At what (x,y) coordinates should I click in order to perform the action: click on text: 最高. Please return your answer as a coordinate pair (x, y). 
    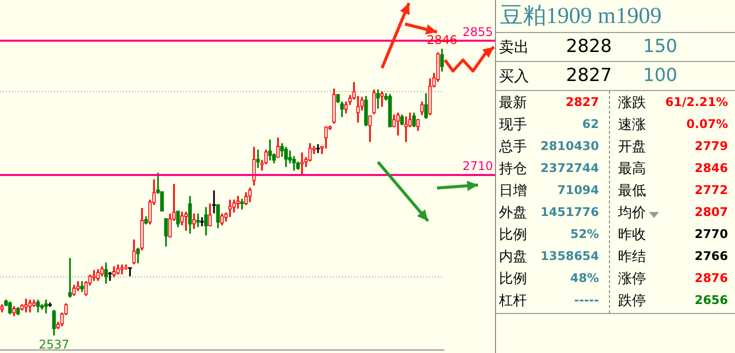
    Looking at the image, I should click on (632, 169).